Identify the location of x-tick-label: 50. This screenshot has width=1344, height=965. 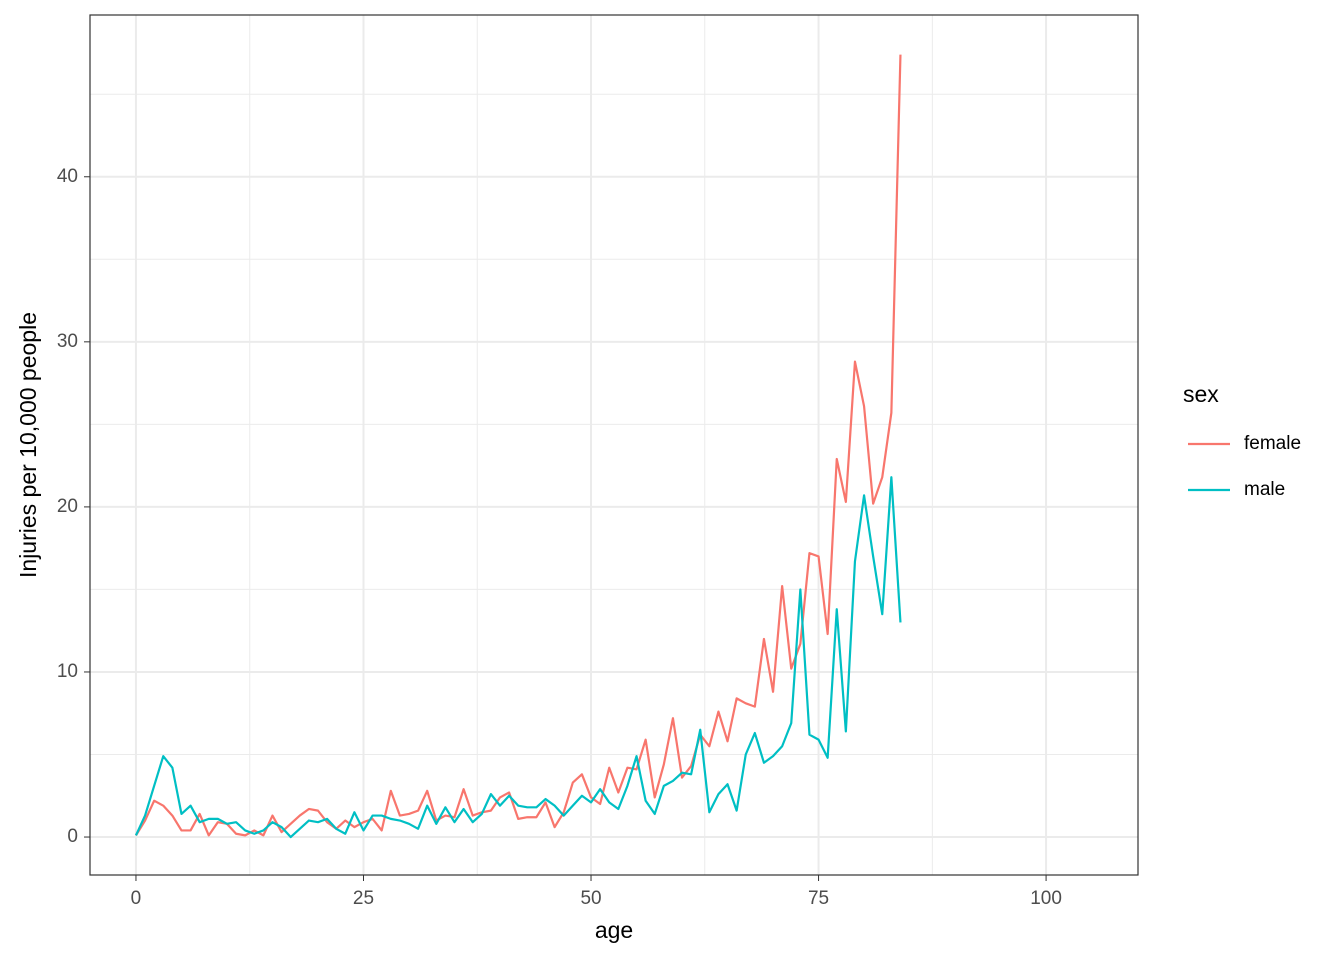
(590, 898).